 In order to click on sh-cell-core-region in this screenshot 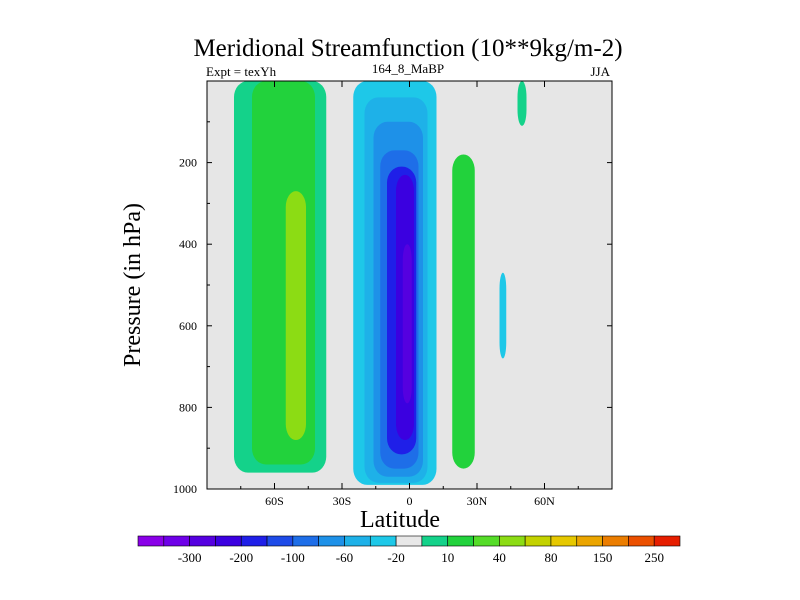, I will do `click(295, 316)`.